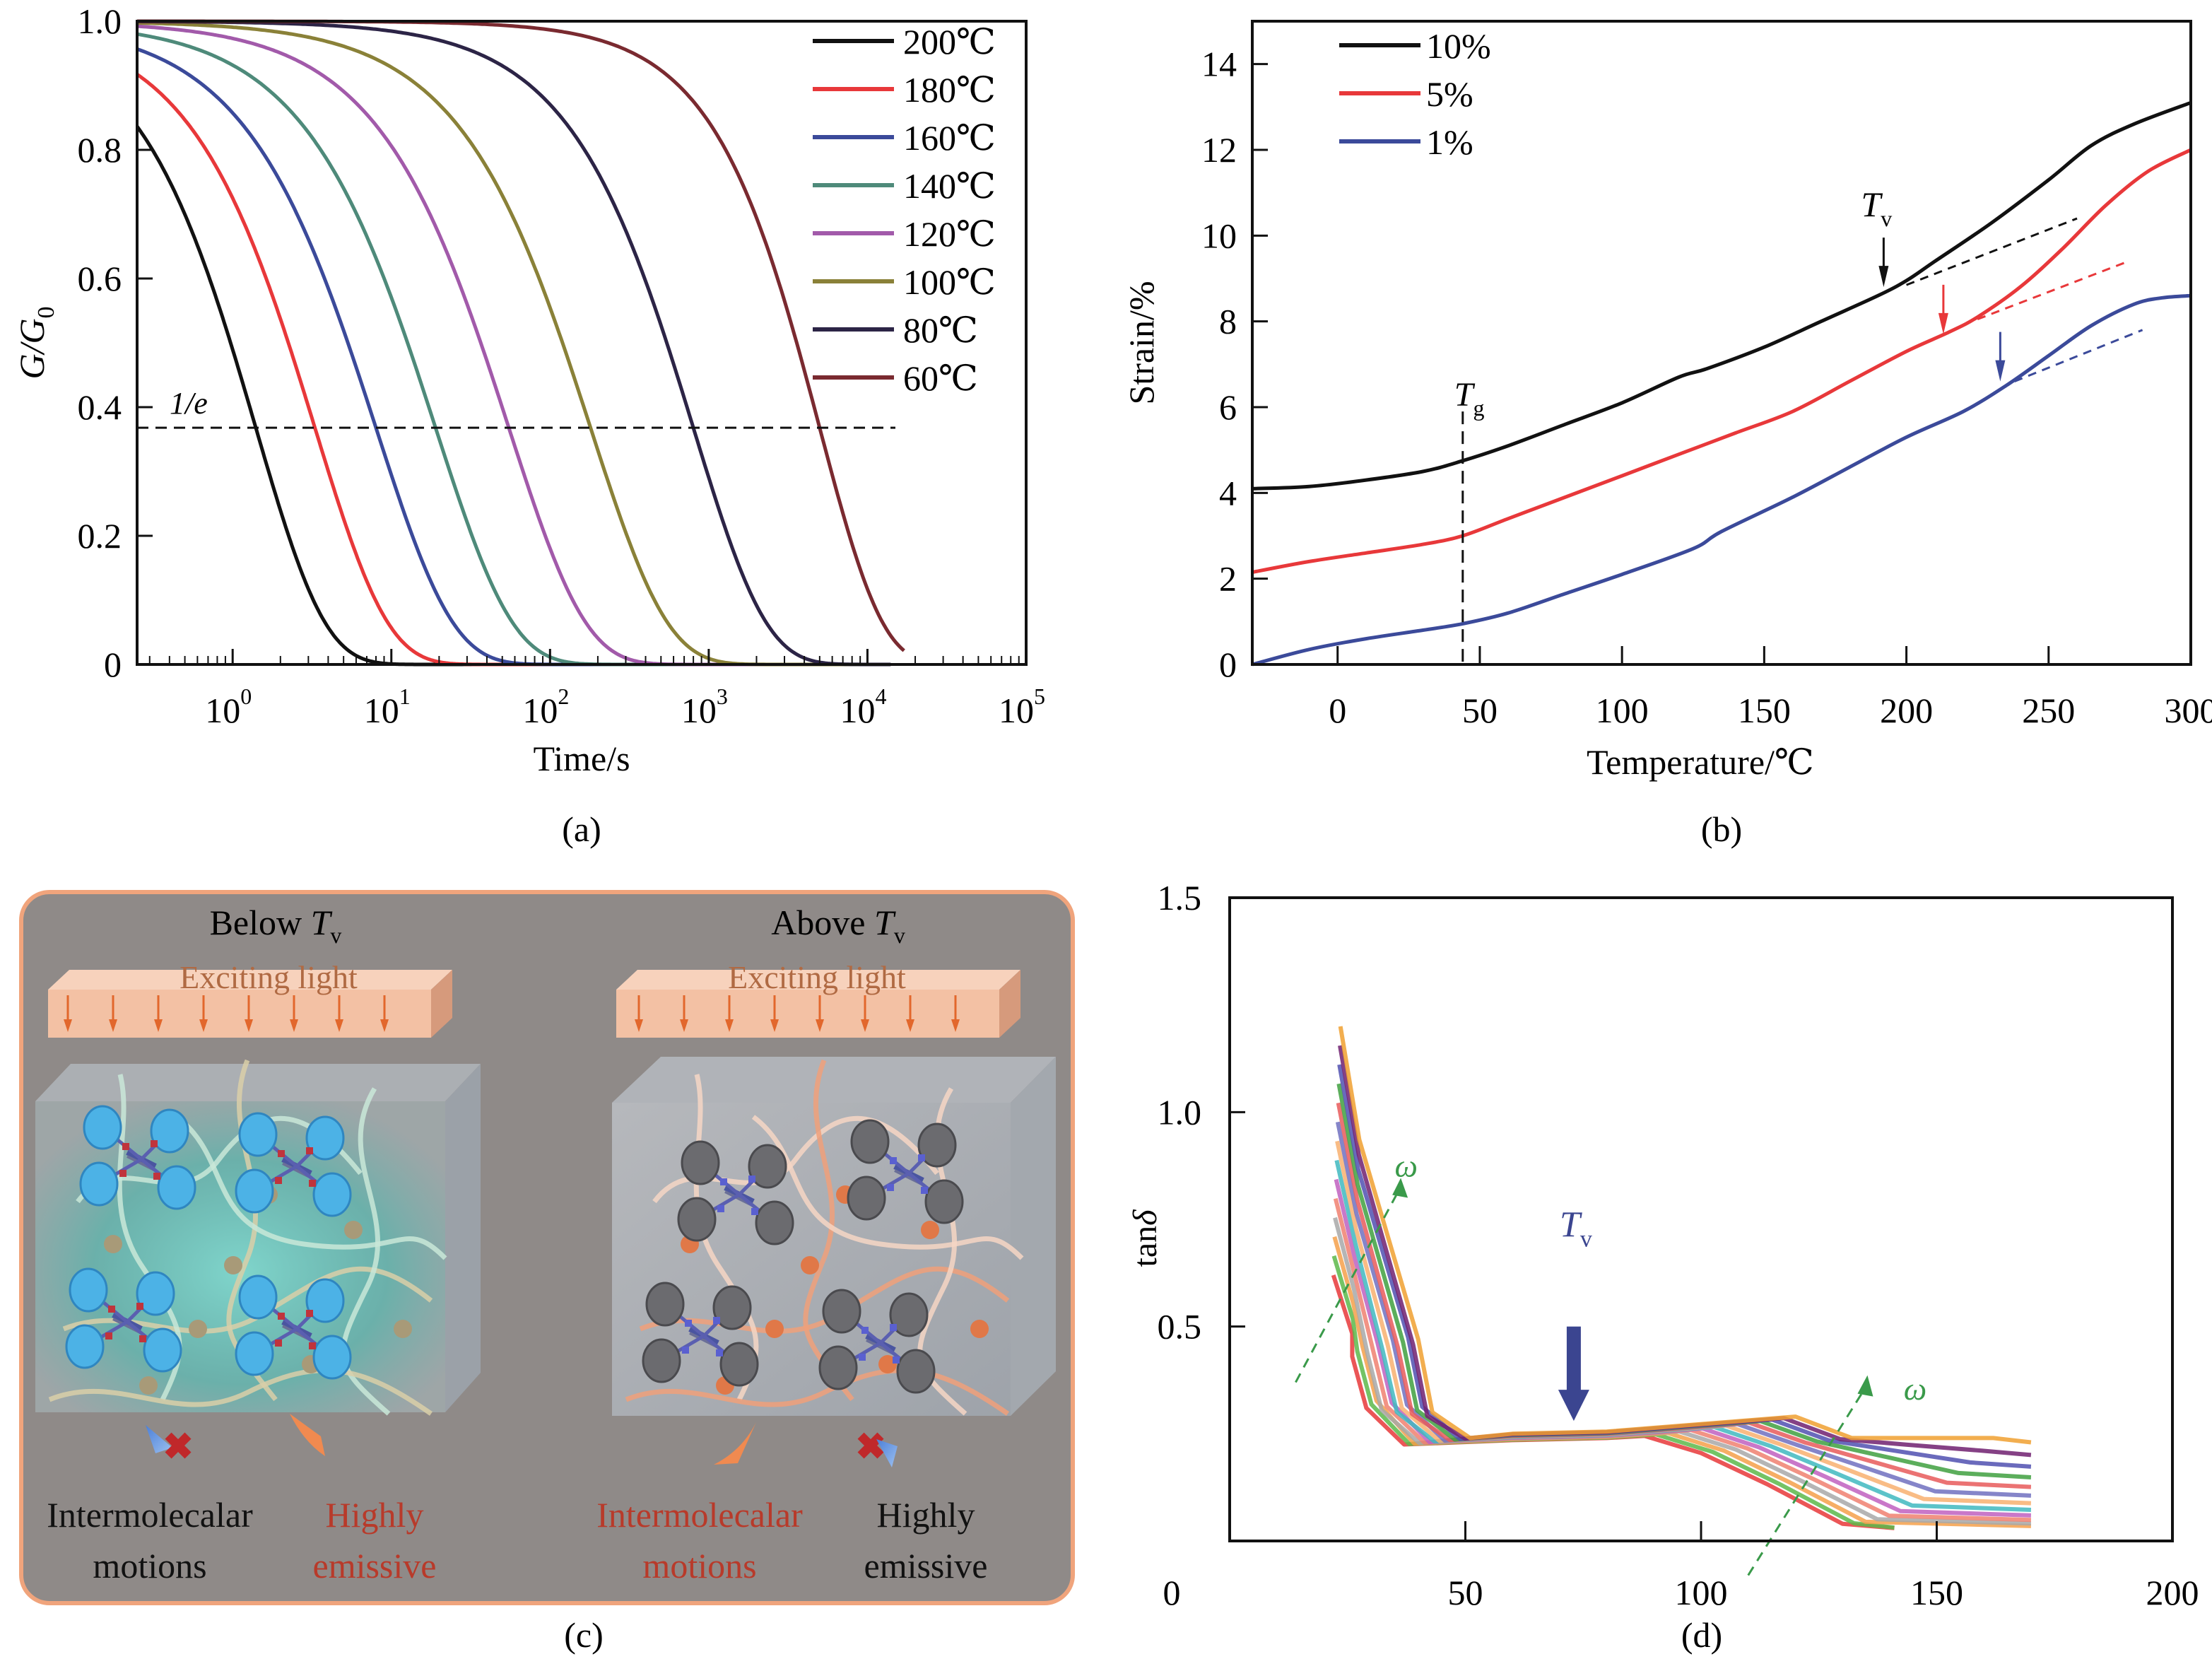 This screenshot has height=1659, width=2212. I want to click on reference-label-1e: 1/e, so click(189, 403).